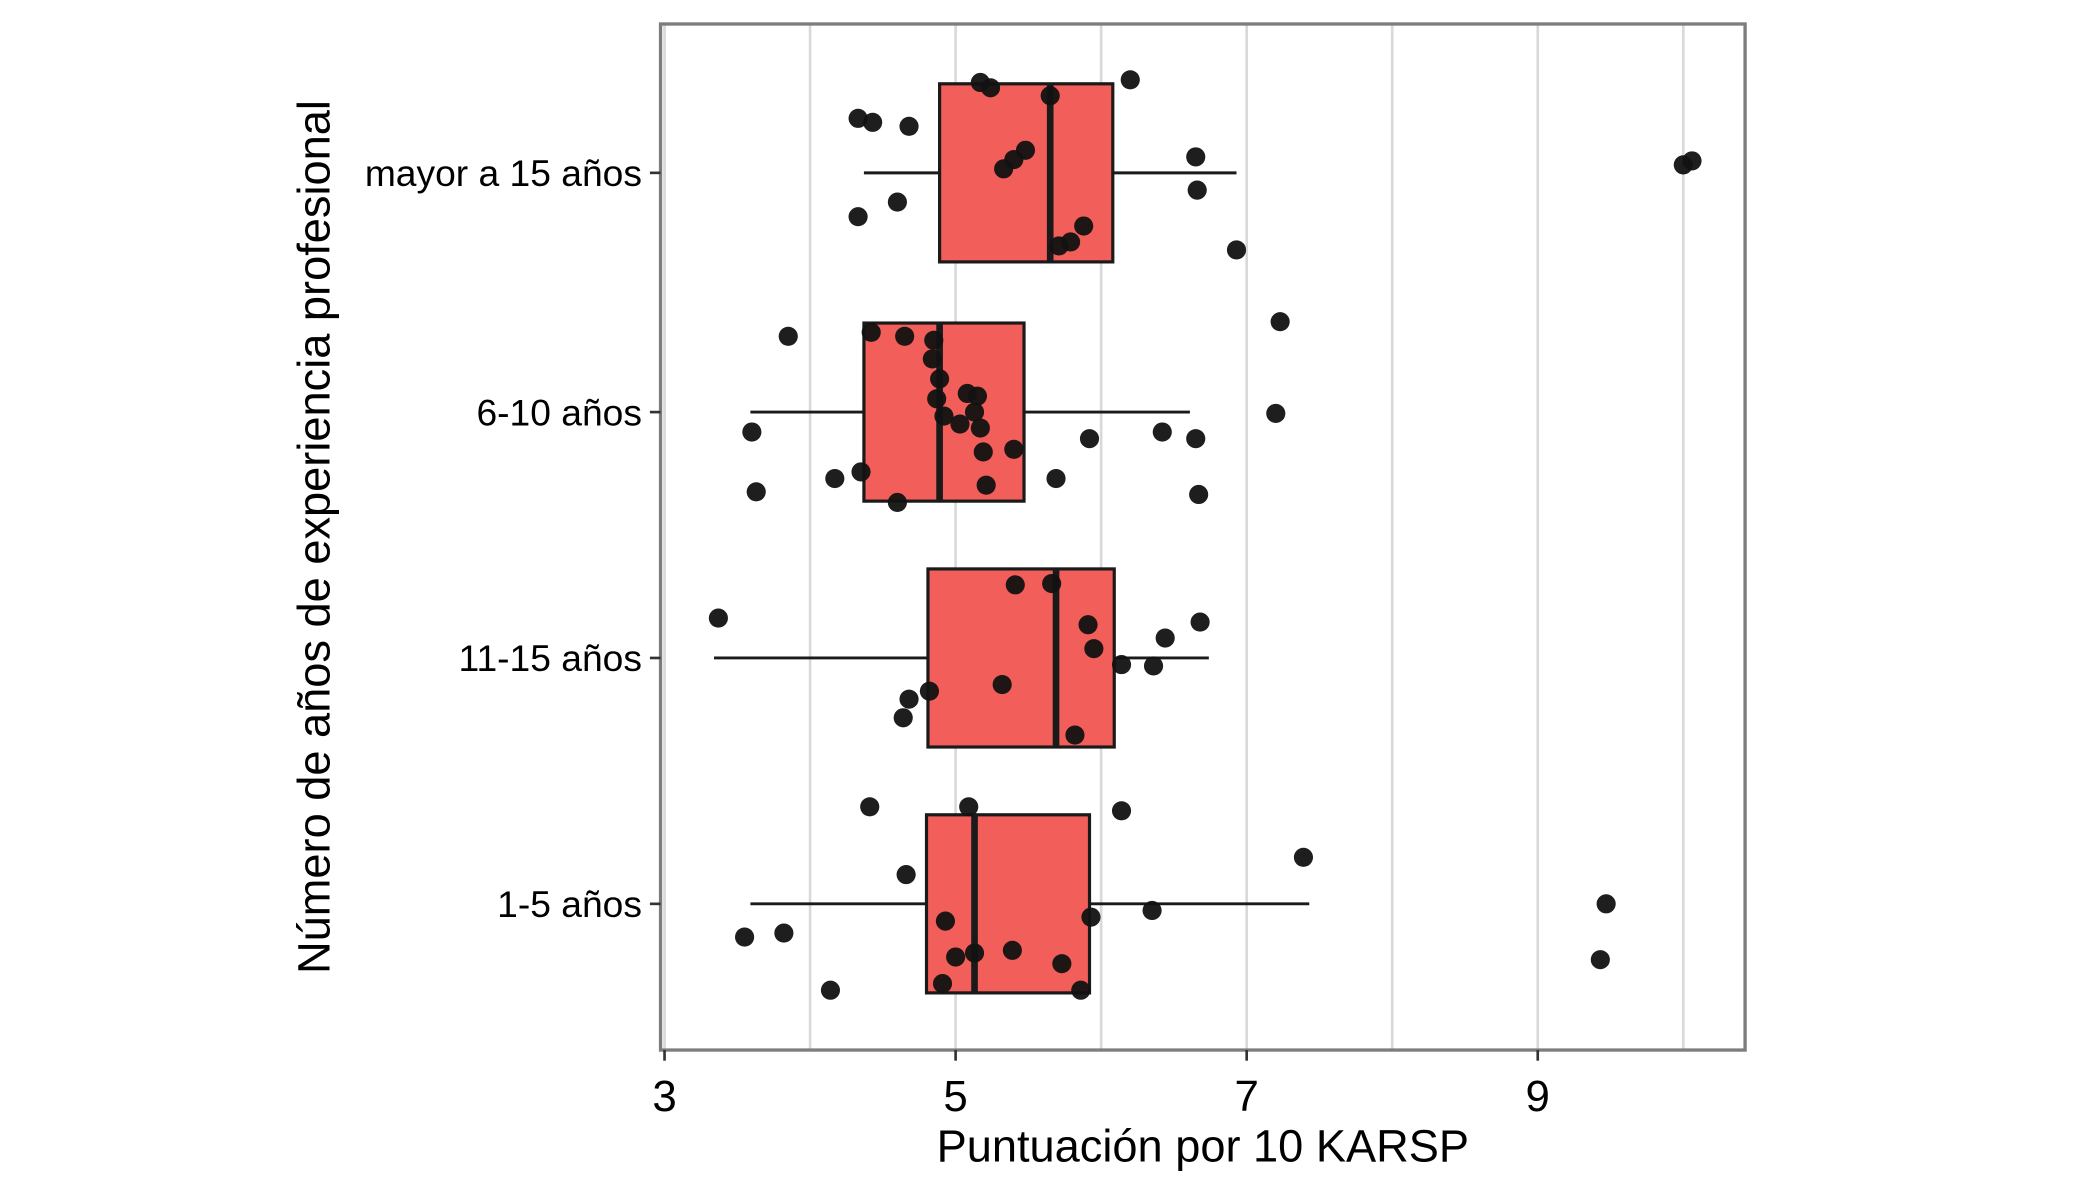 The height and width of the screenshot is (1191, 2084). Describe the element at coordinates (1538, 1096) in the screenshot. I see `x-tick-label: 9` at that location.